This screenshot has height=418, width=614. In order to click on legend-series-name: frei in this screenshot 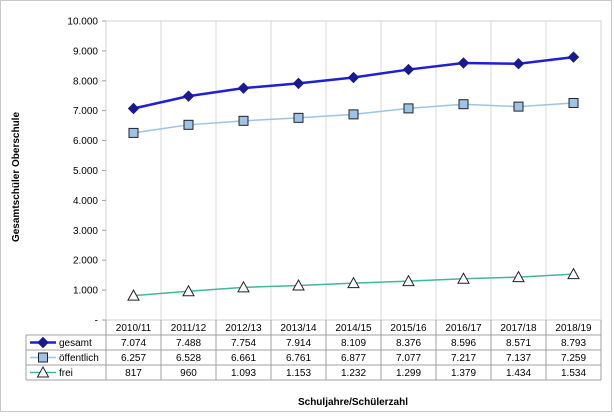, I will do `click(66, 373)`.